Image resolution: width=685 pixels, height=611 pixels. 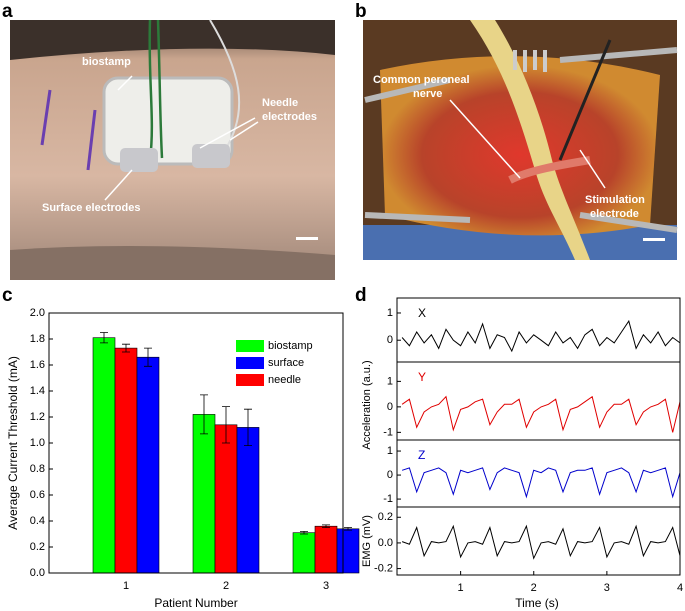 I want to click on y-axis-label: EMG (mV), so click(x=367, y=541).